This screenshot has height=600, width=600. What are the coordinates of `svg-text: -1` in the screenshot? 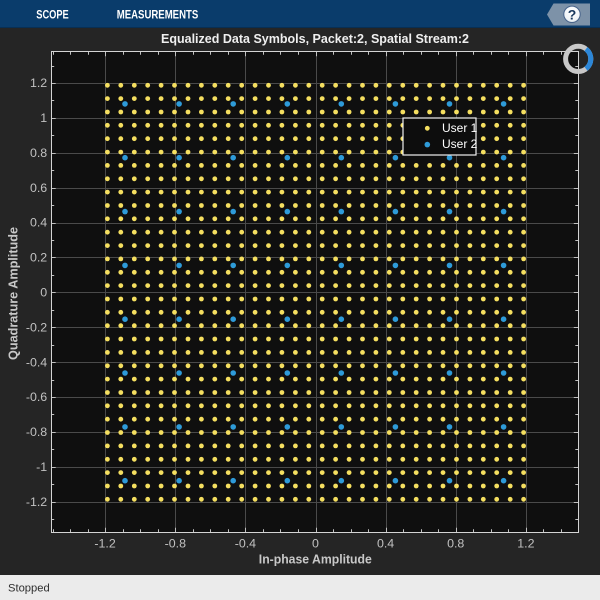 It's located at (41, 467).